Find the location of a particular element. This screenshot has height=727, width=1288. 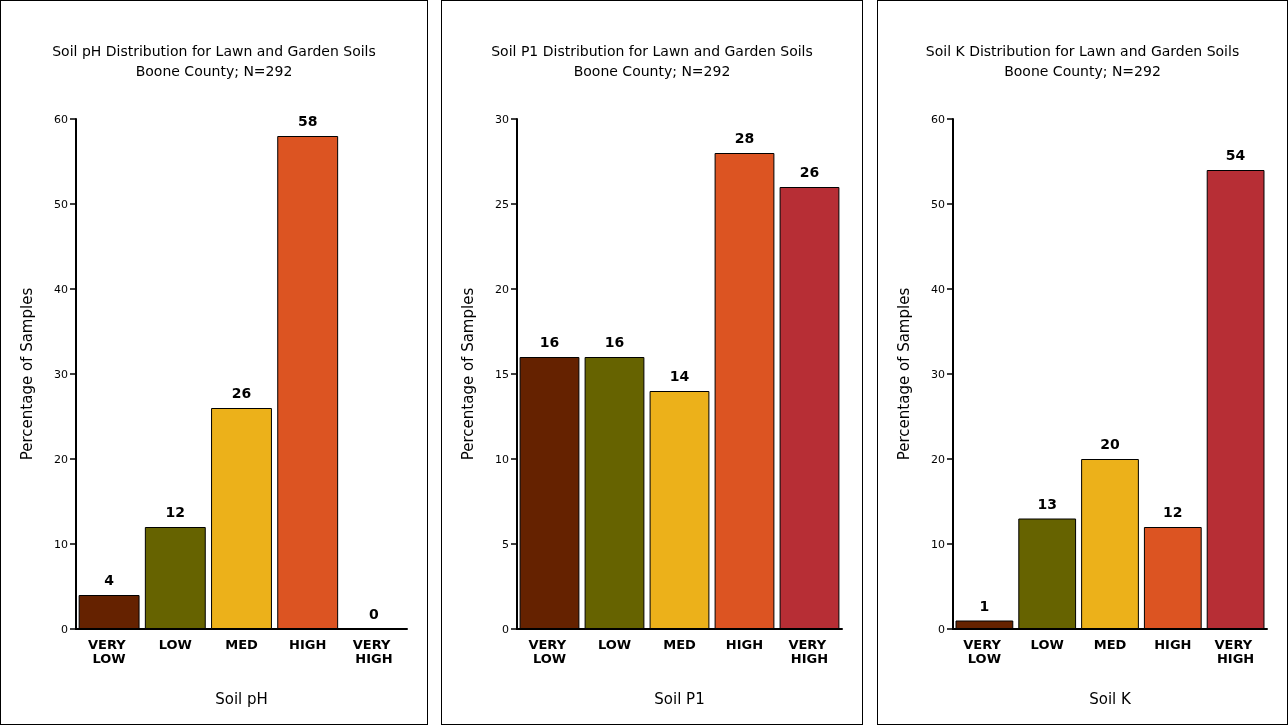

y-tick-label: 25 is located at coordinates (502, 204).